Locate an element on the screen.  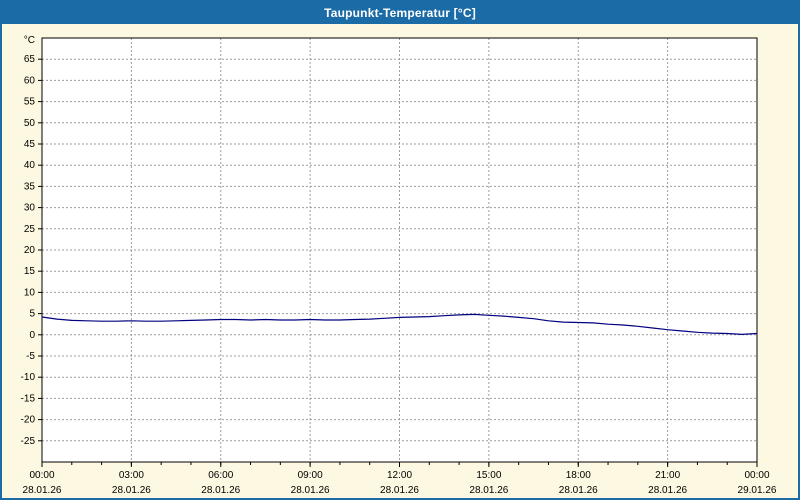
x-tick-time-label: 15:00 is located at coordinates (488, 475).